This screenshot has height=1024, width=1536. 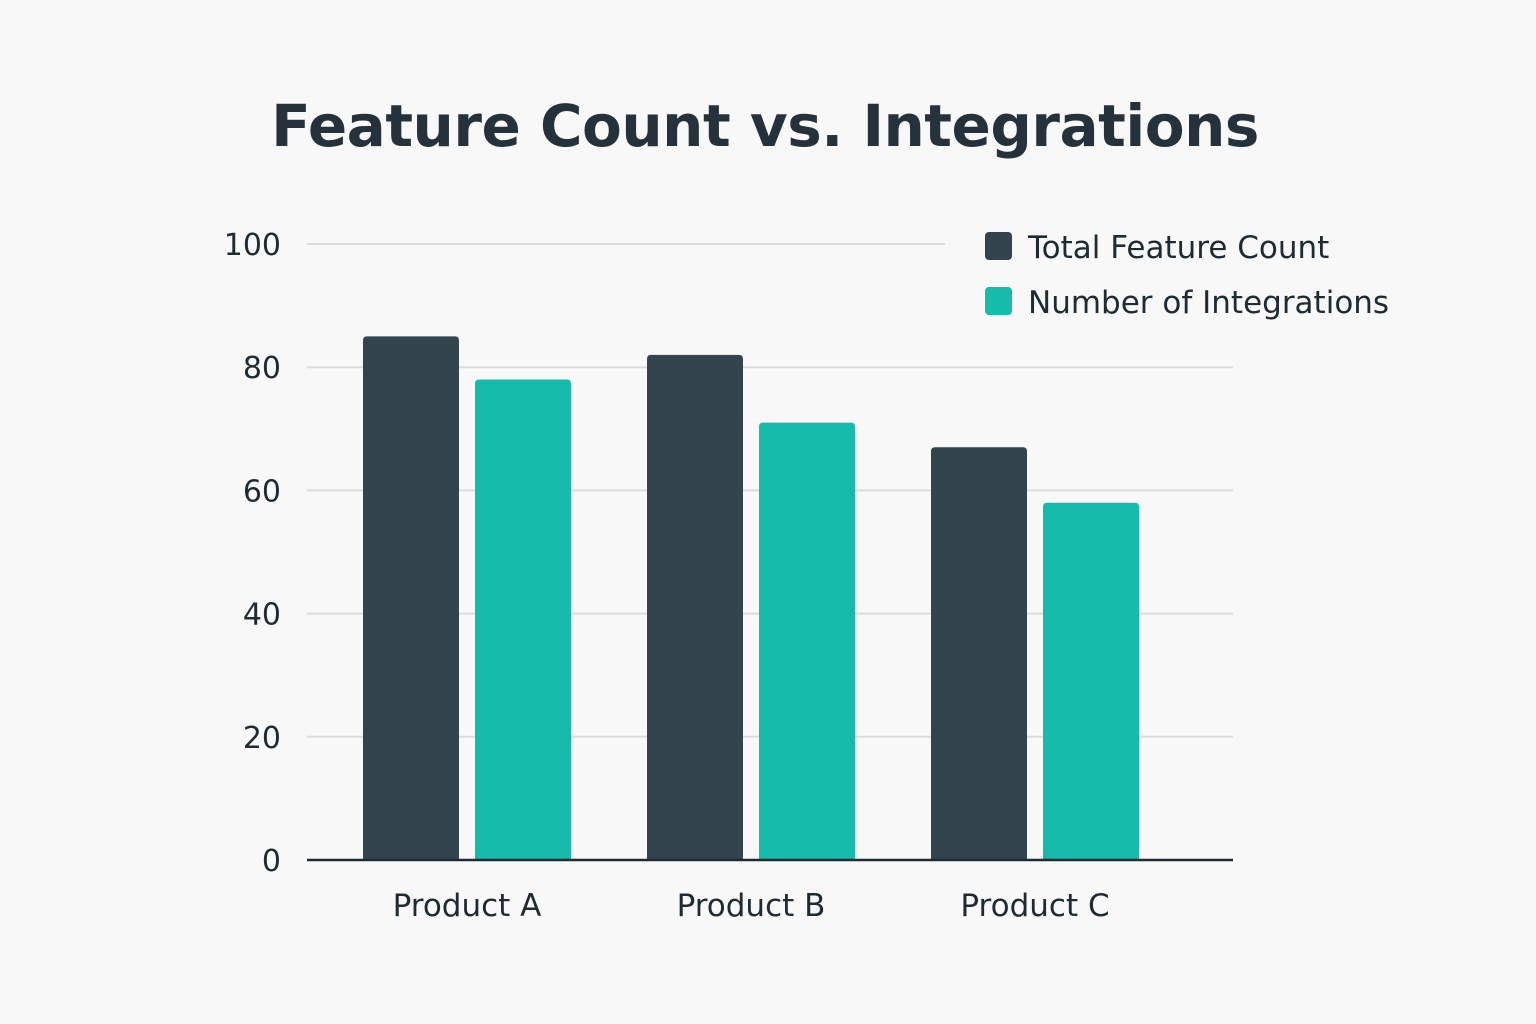 What do you see at coordinates (1178, 248) in the screenshot?
I see `legend-label: Total Feature Count` at bounding box center [1178, 248].